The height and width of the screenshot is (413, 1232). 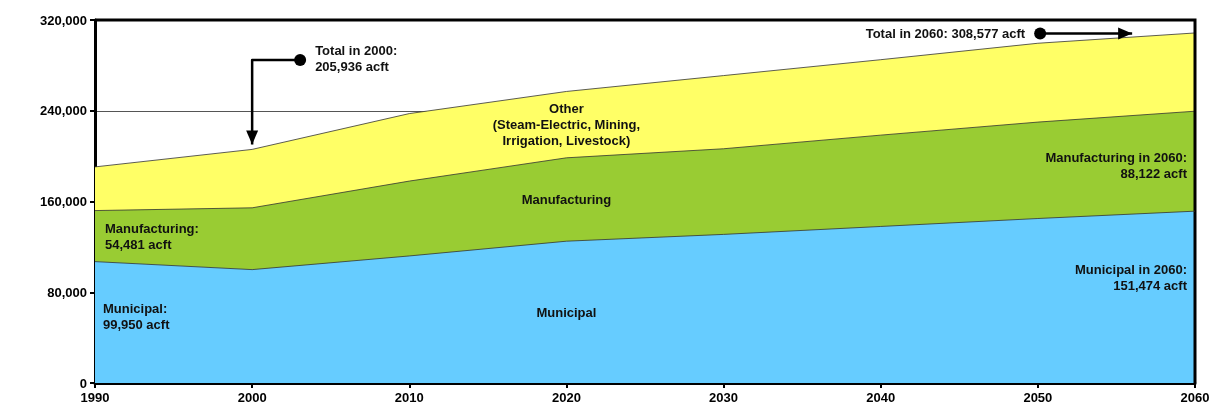 What do you see at coordinates (95, 397) in the screenshot?
I see `x-tick-label: 1990` at bounding box center [95, 397].